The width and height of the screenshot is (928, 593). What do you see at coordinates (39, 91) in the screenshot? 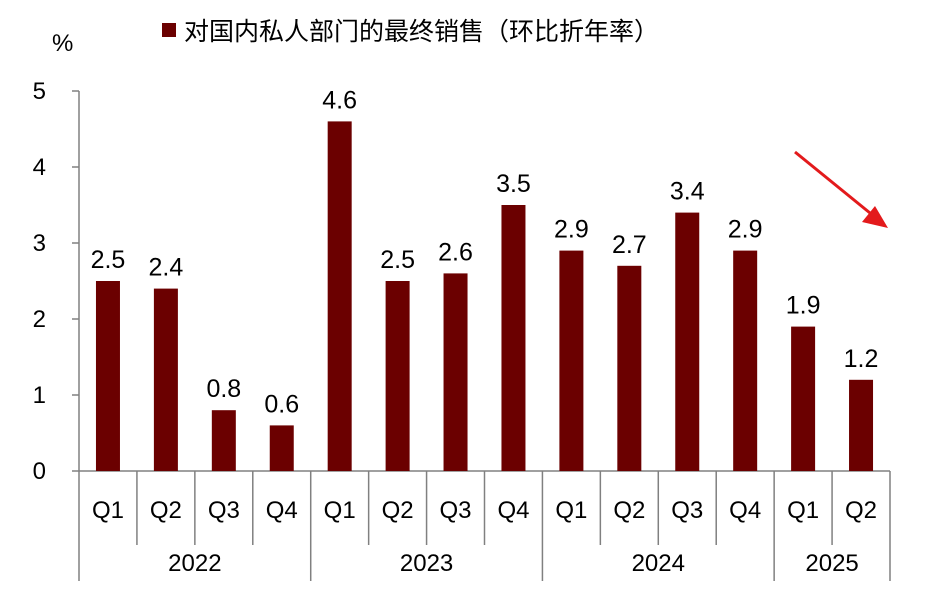
I see `y-tick-label: 5` at bounding box center [39, 91].